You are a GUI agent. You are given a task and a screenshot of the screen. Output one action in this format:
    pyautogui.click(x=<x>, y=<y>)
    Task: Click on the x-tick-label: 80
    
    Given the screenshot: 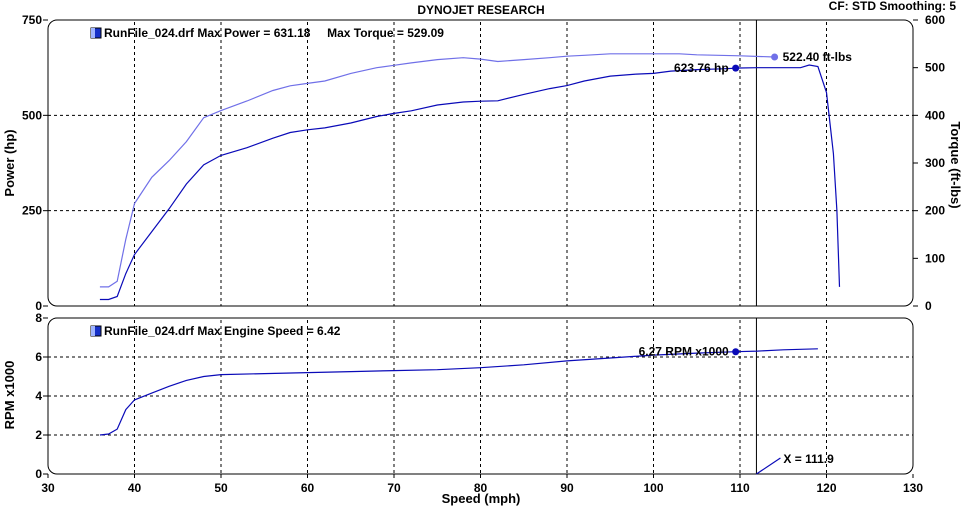 What is the action you would take?
    pyautogui.click(x=481, y=488)
    